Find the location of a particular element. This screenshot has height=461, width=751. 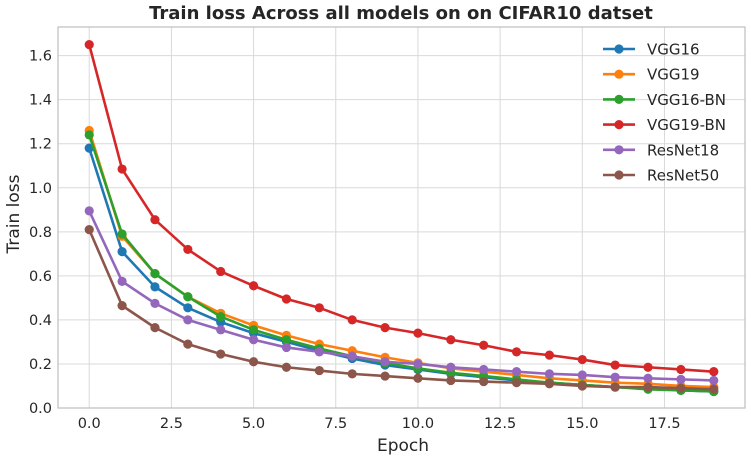

legend-item-vgg16-bn: VGG16-BN is located at coordinates (664, 100).